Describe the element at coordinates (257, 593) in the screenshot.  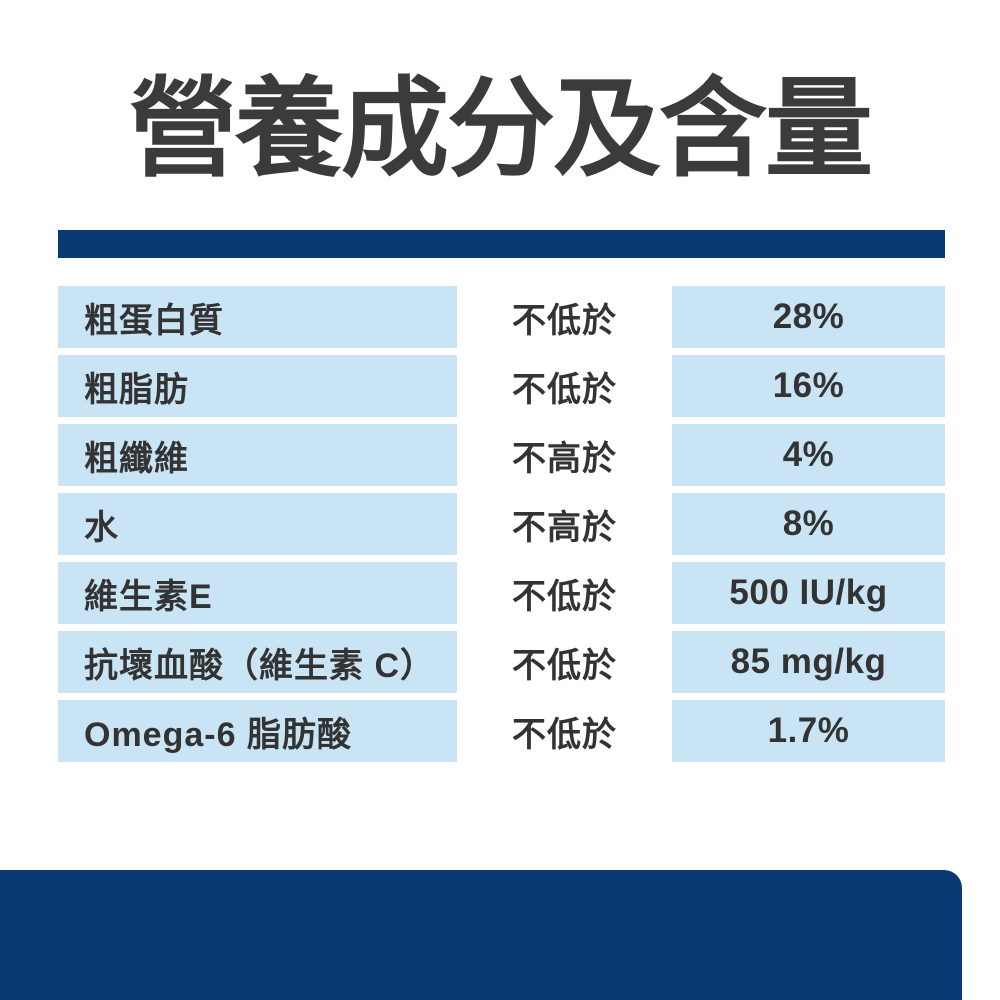
I see `nutrient-name-cell: 維生素E` at that location.